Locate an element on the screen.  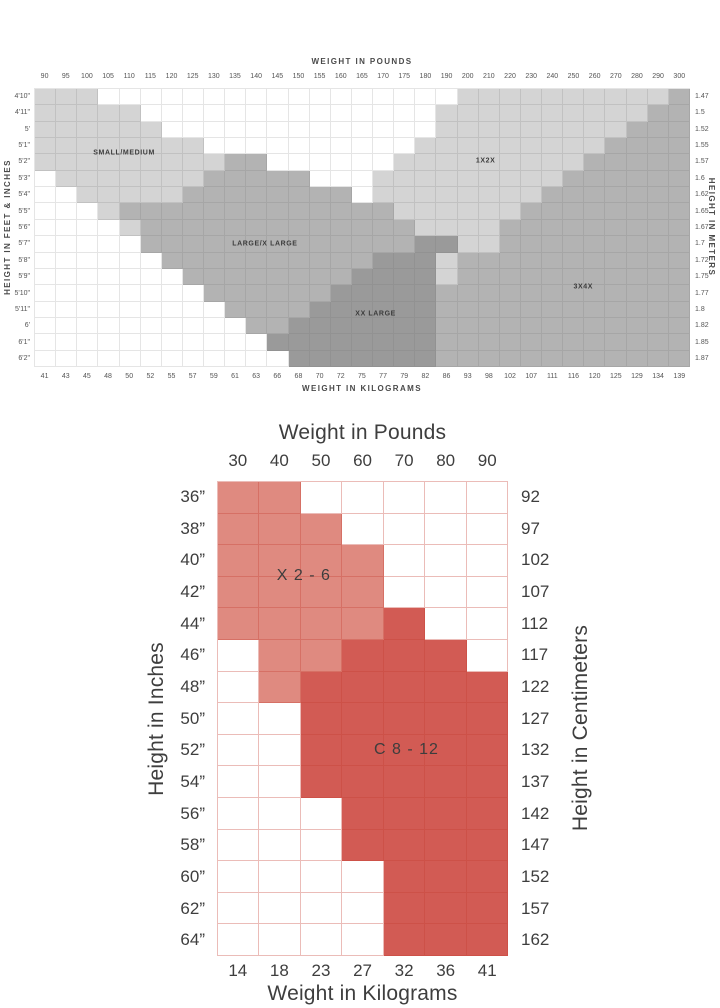
adult-feet-label: 6'1" is located at coordinates (24, 342).